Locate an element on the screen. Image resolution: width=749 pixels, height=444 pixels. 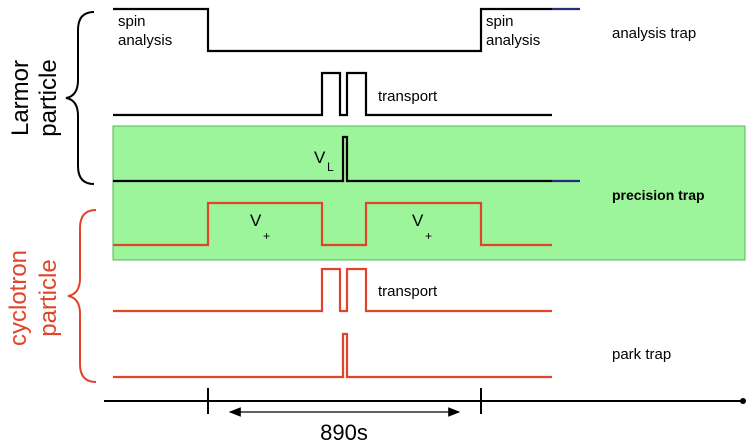
vplus-left-symbol: V is located at coordinates (256, 220).